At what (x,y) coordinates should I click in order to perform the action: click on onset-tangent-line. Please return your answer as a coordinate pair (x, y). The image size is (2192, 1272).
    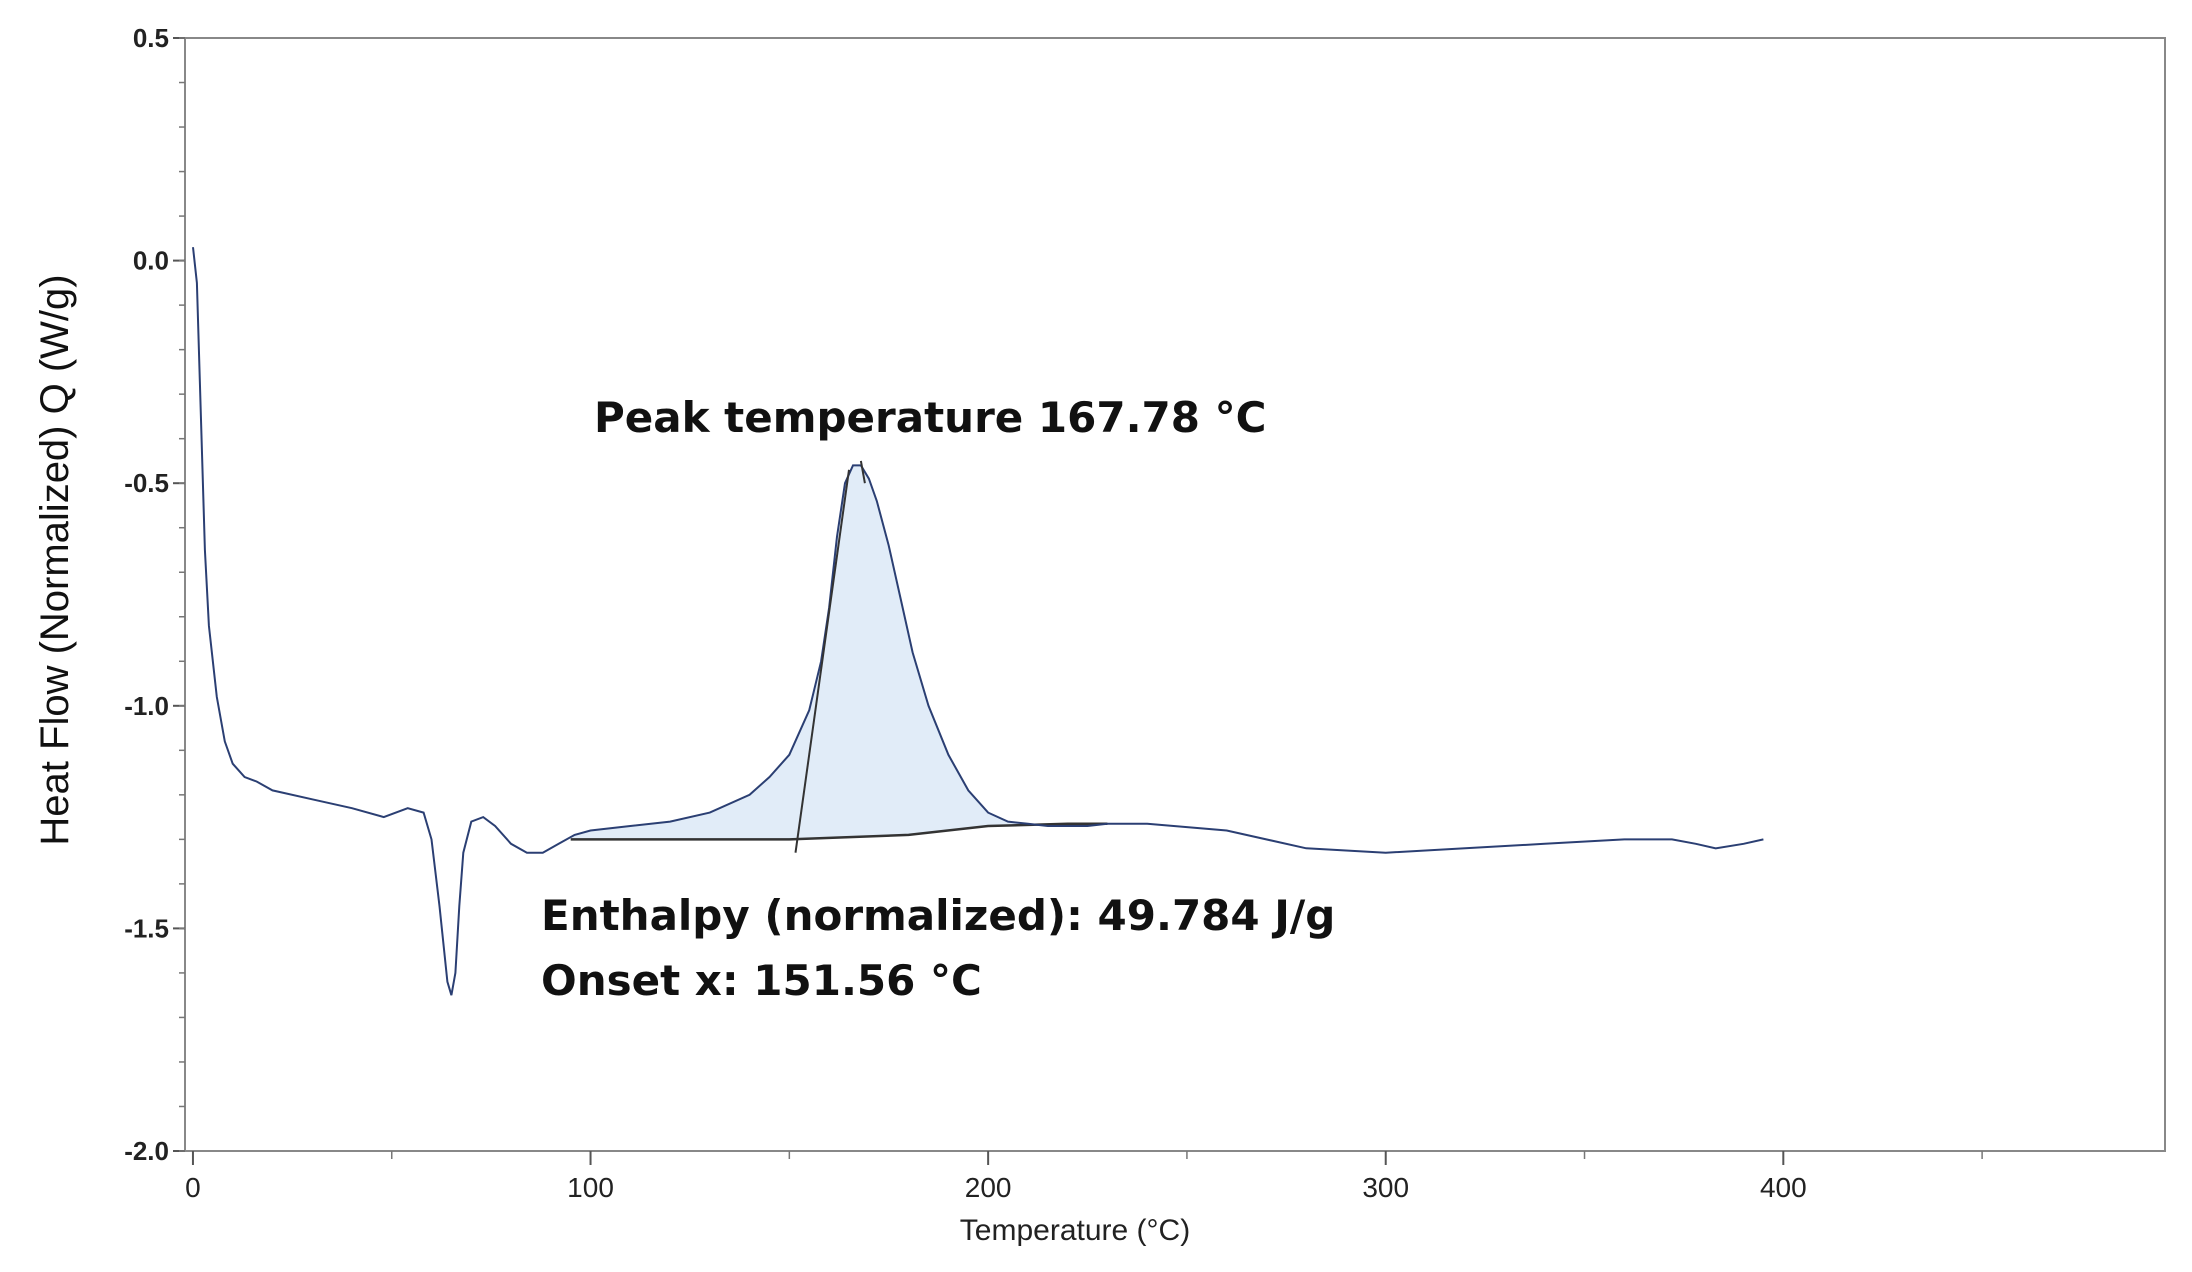
    Looking at the image, I should click on (822, 661).